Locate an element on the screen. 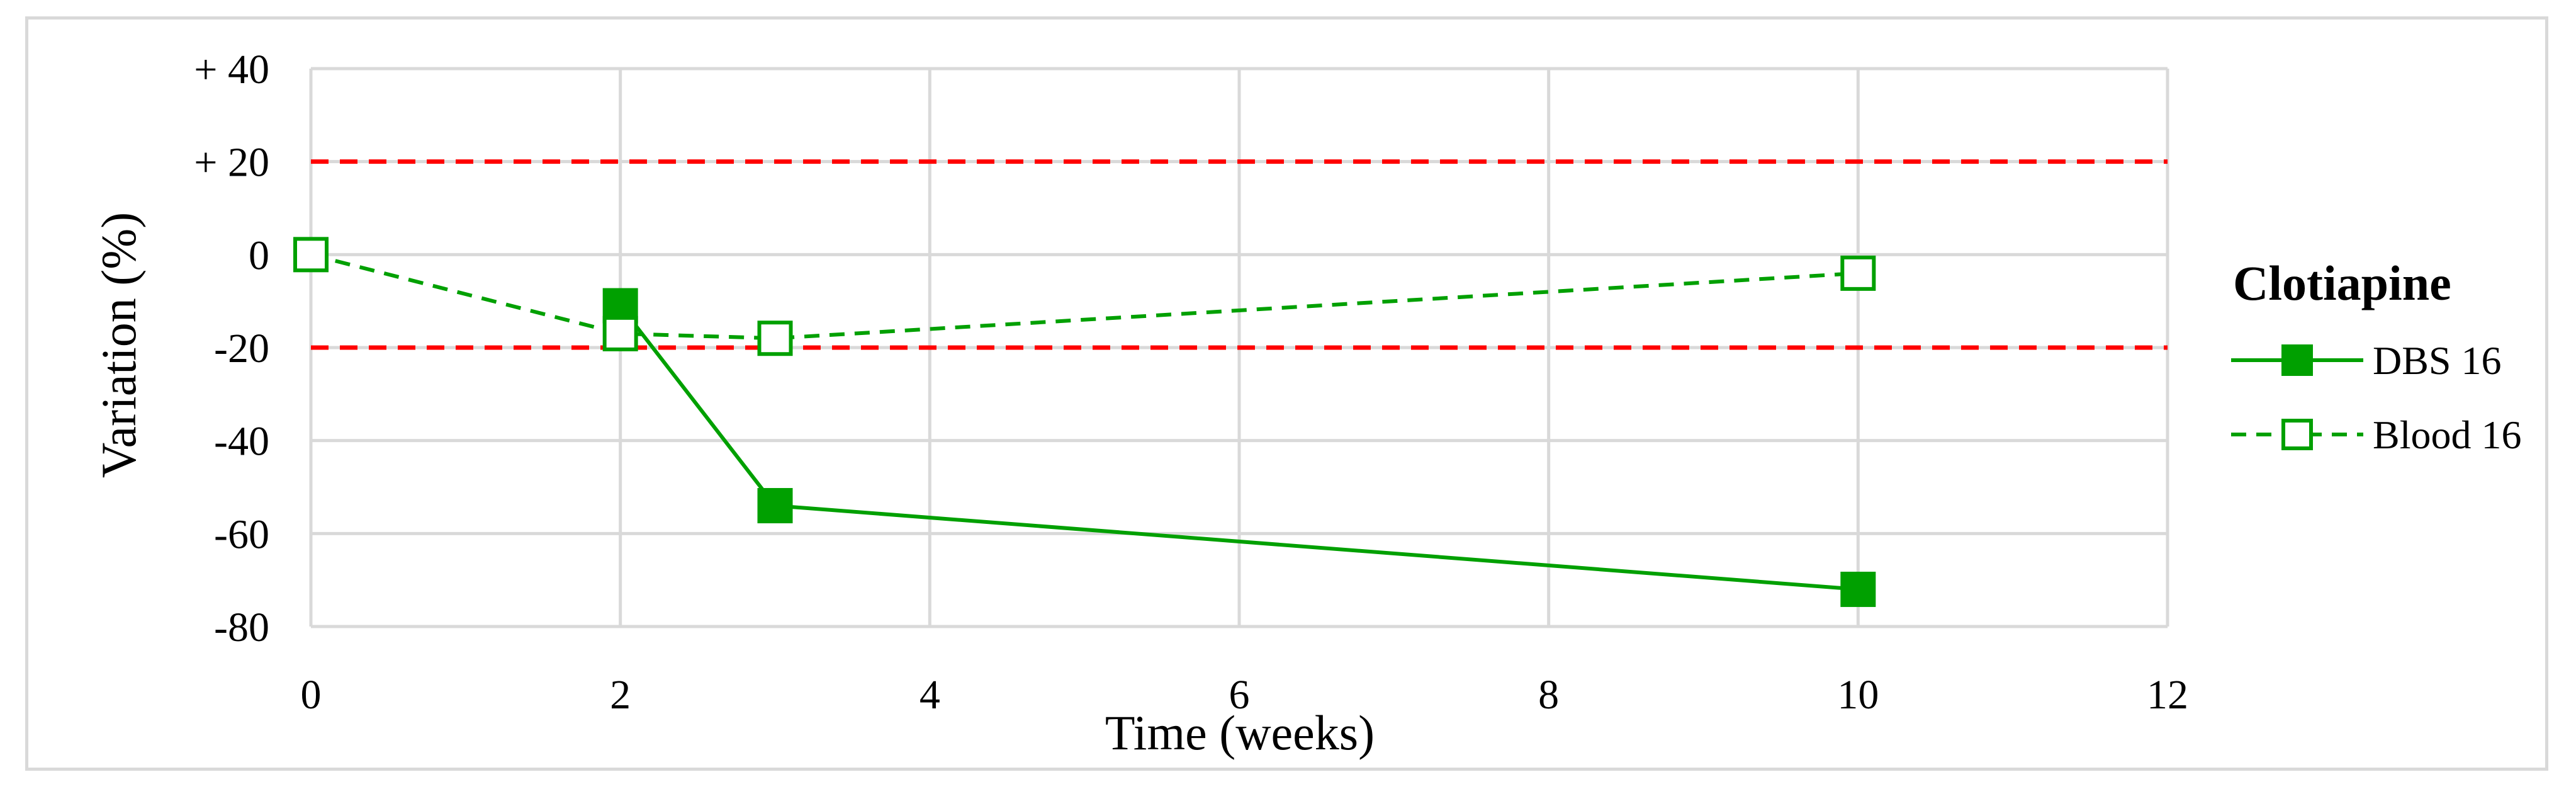 The image size is (2576, 789). x-tick-label: 2 is located at coordinates (620, 695).